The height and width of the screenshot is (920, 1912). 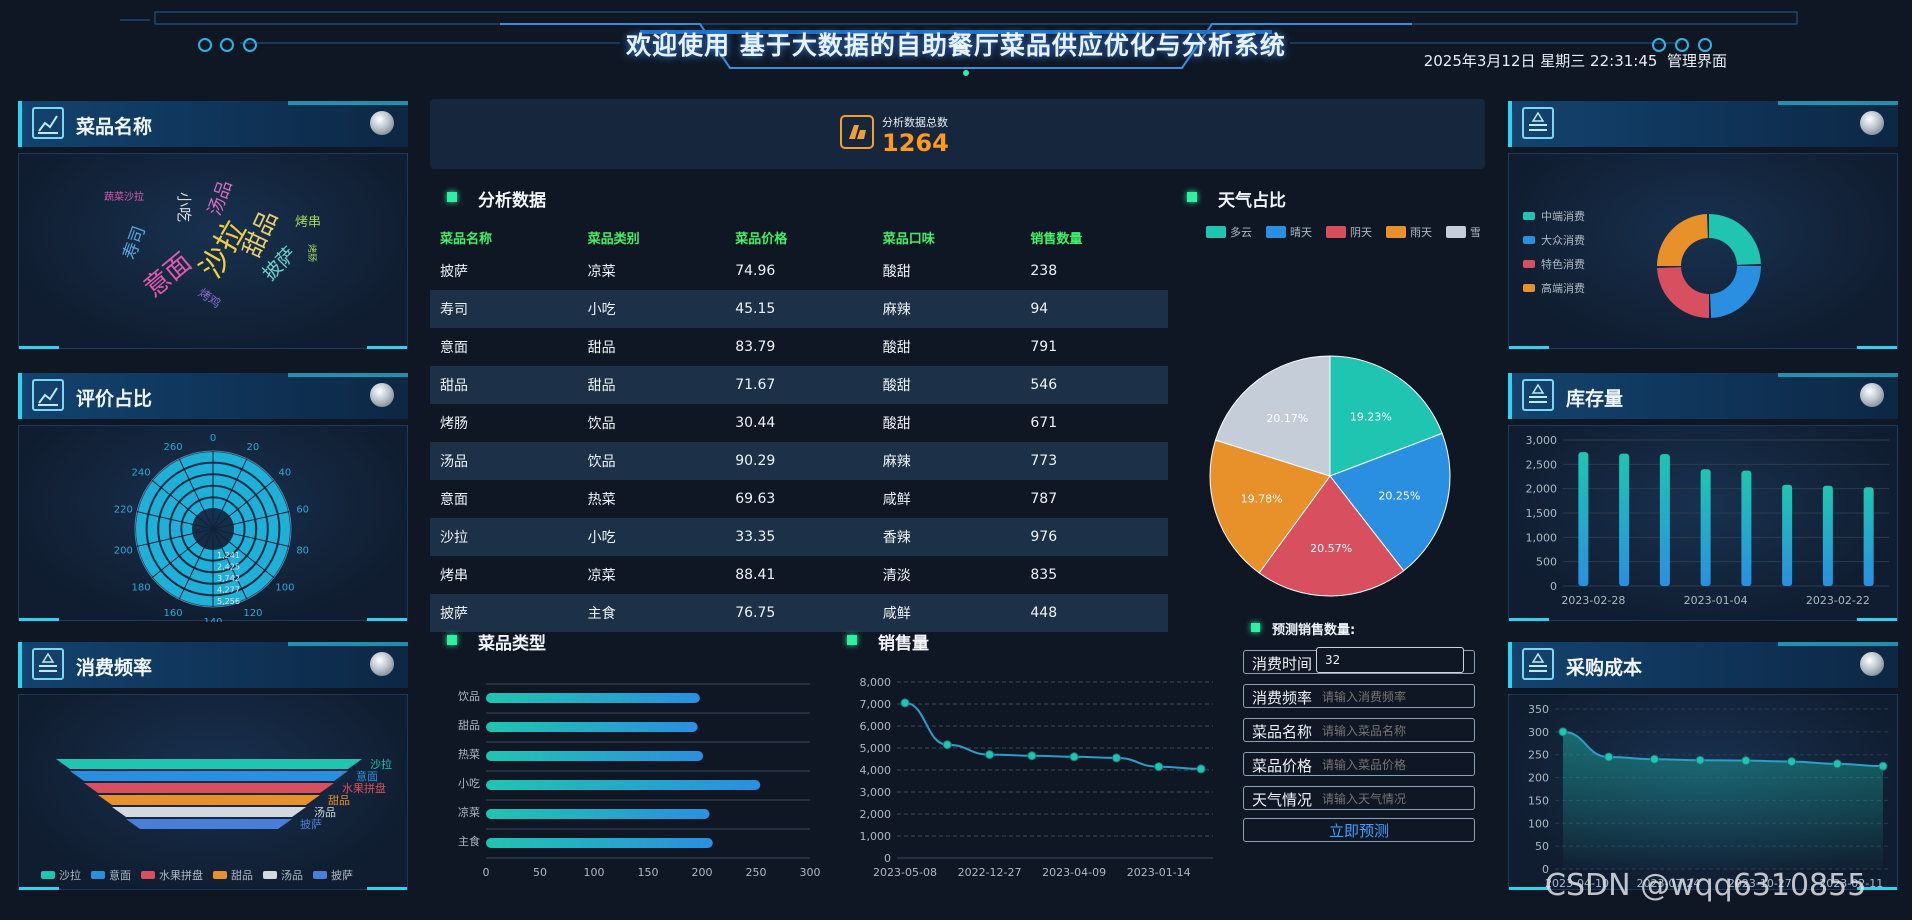 What do you see at coordinates (342, 875) in the screenshot?
I see `funnel-legend-label: 披萨` at bounding box center [342, 875].